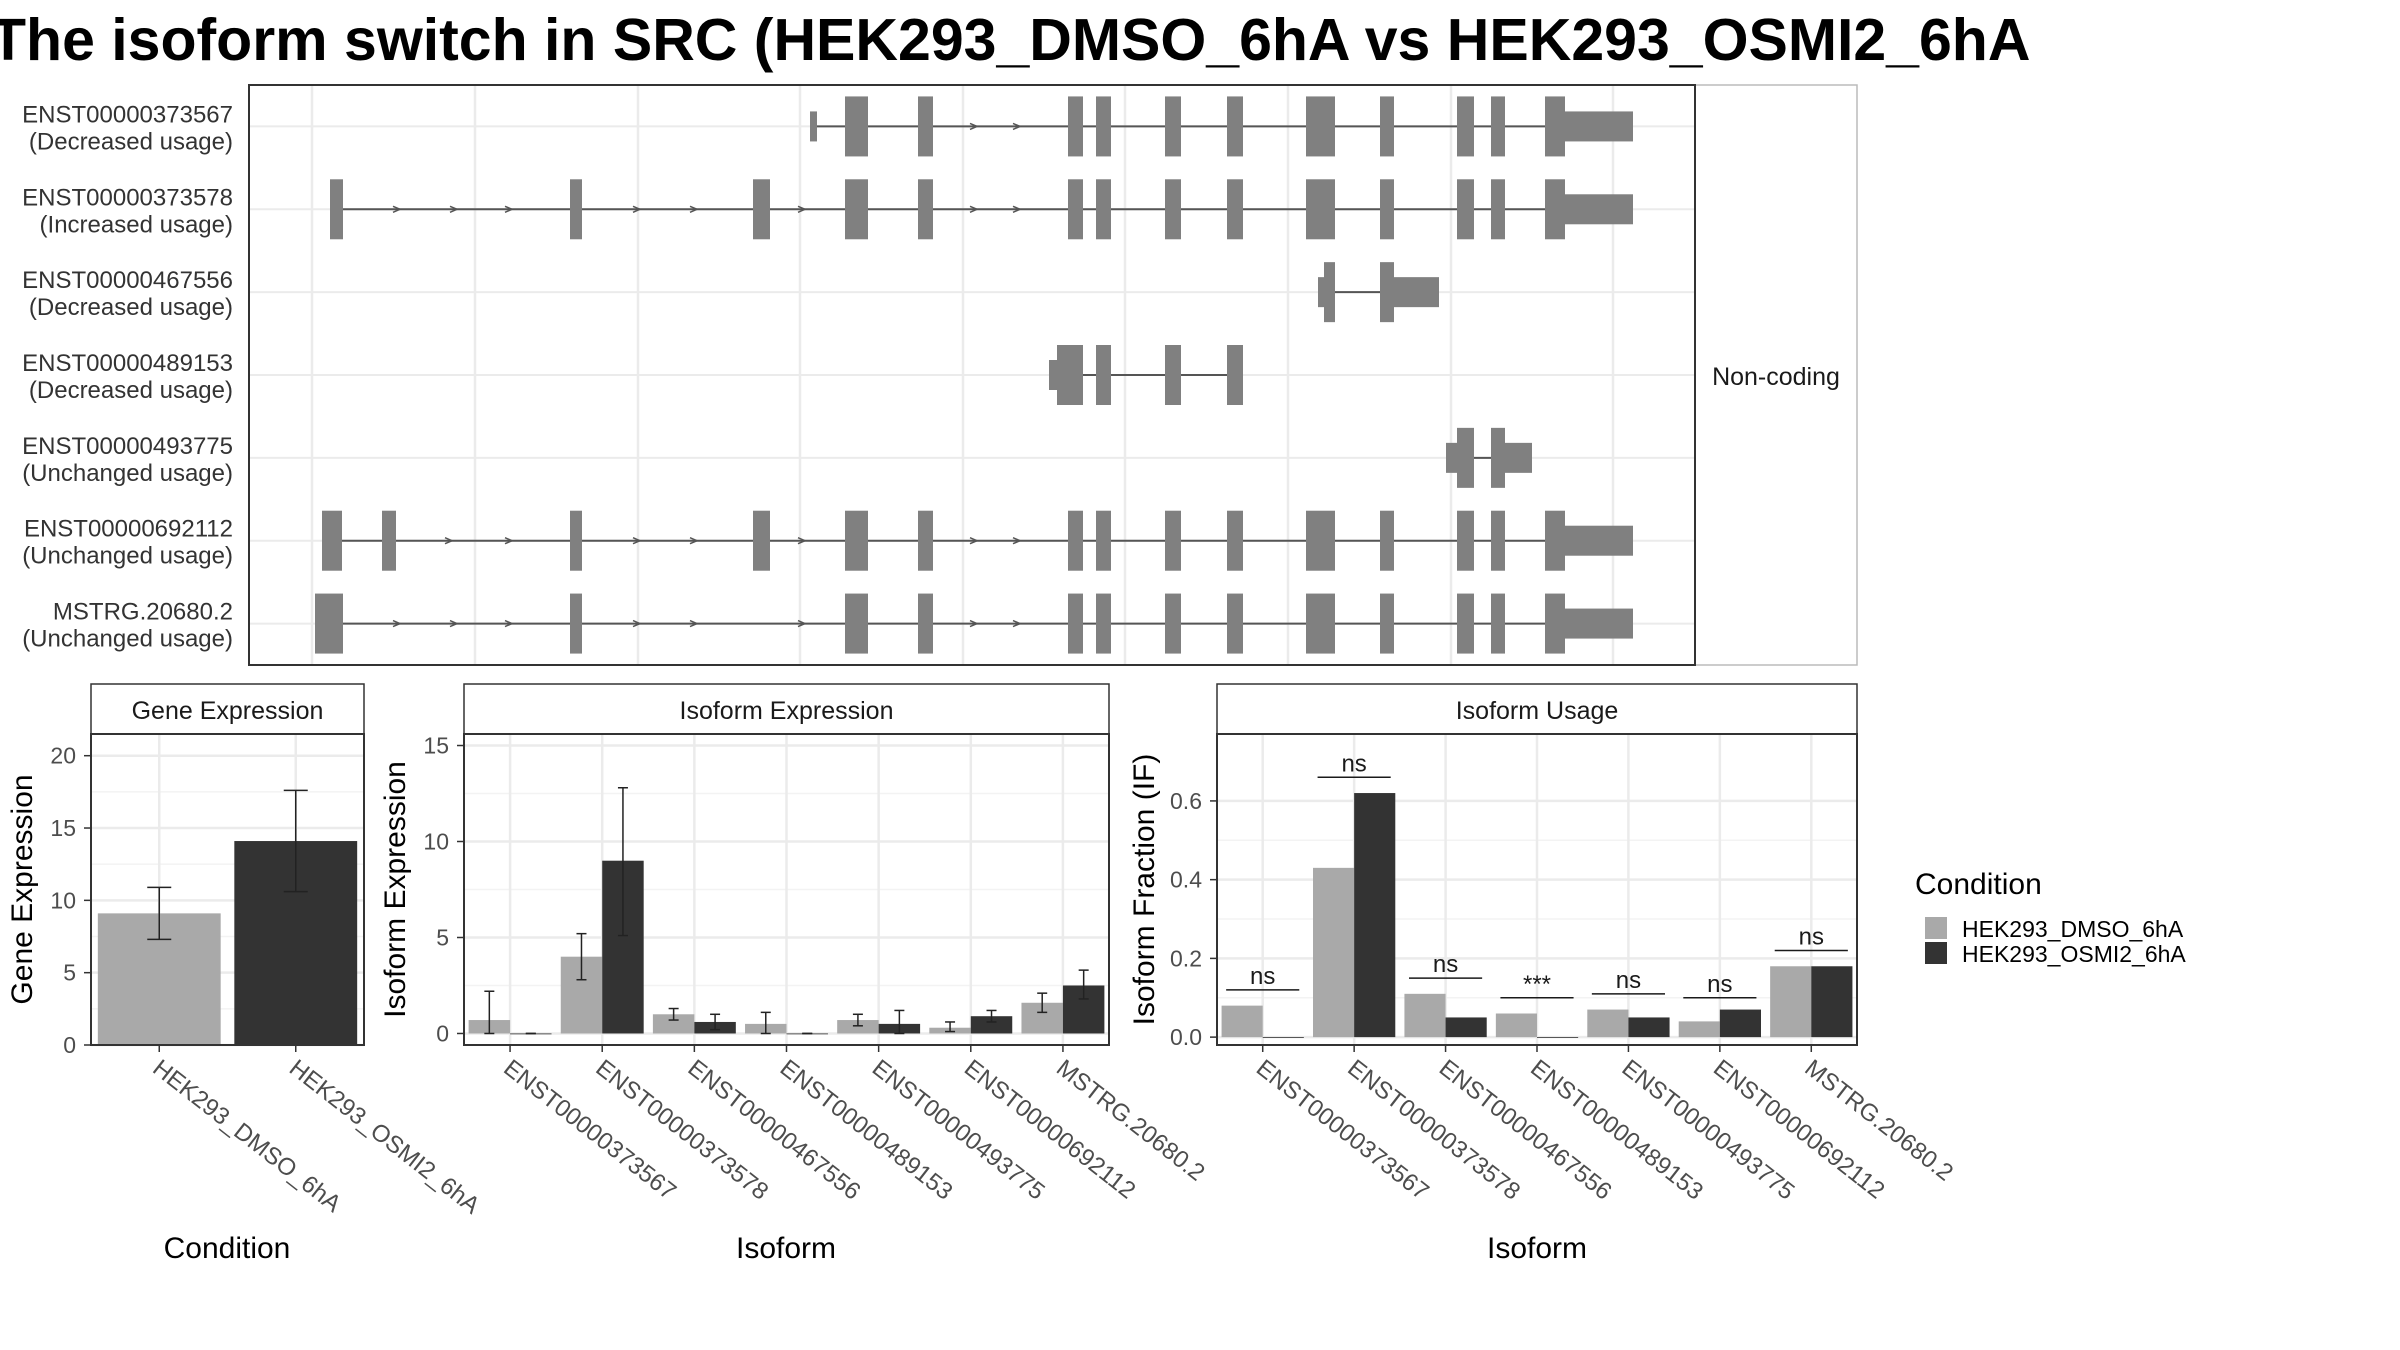  I want to click on panel-strip-title: Gene Expression, so click(228, 711).